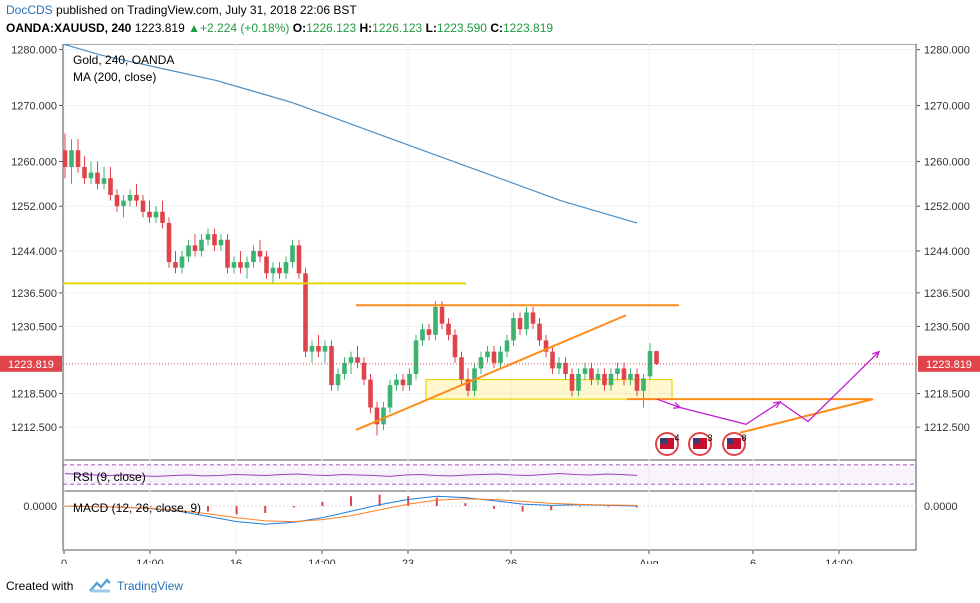 This screenshot has width=980, height=603. I want to click on event-count: 8, so click(743, 438).